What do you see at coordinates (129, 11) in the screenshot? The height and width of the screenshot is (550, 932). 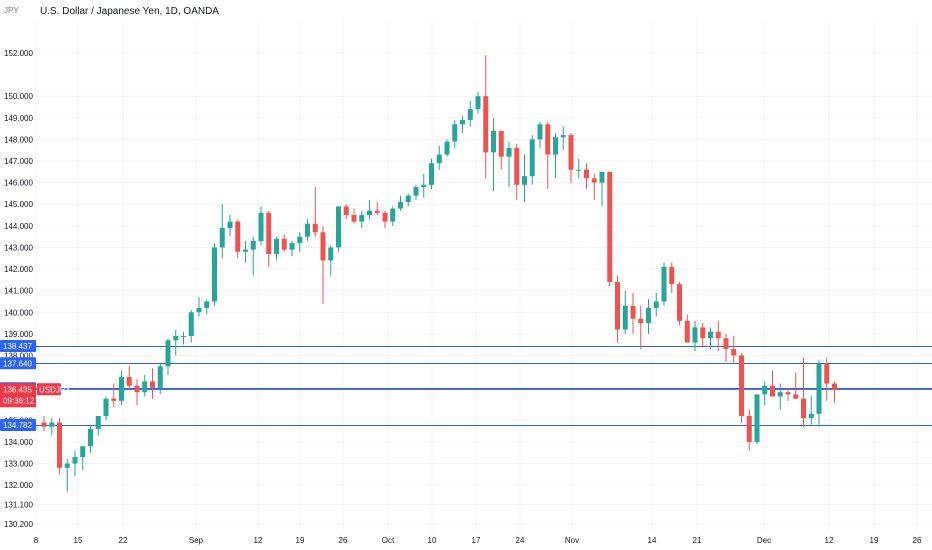 I see `chart-title: U.S. Dollar / Japanese Yen, 1D, OANDA` at bounding box center [129, 11].